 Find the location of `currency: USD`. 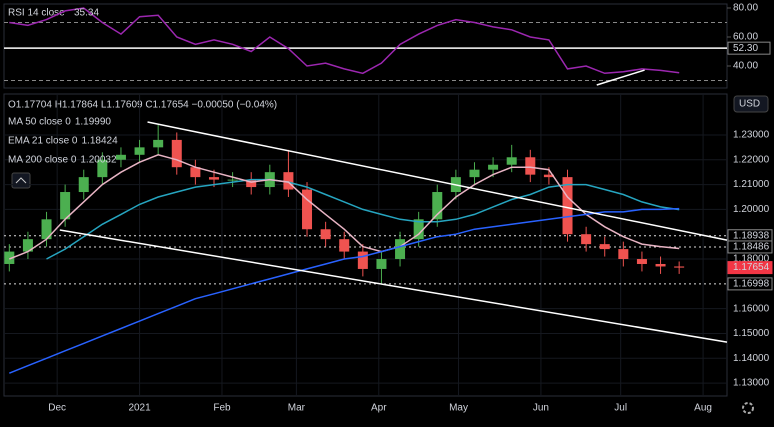

currency: USD is located at coordinates (749, 104).